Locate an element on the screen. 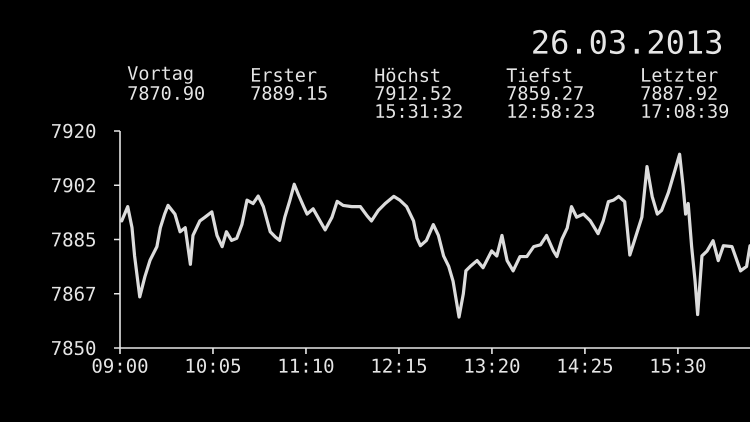 The image size is (750, 422). text: 12:58:23 is located at coordinates (551, 111).